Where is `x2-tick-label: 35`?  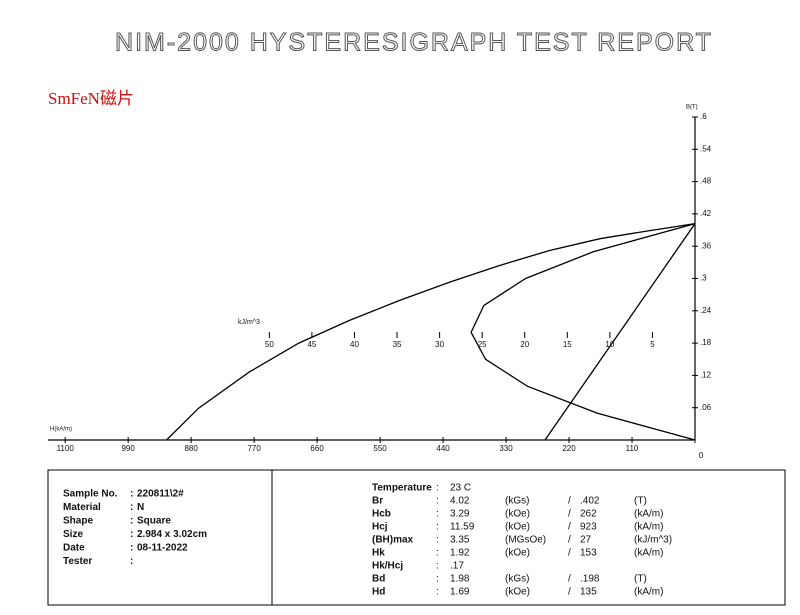 x2-tick-label: 35 is located at coordinates (397, 344).